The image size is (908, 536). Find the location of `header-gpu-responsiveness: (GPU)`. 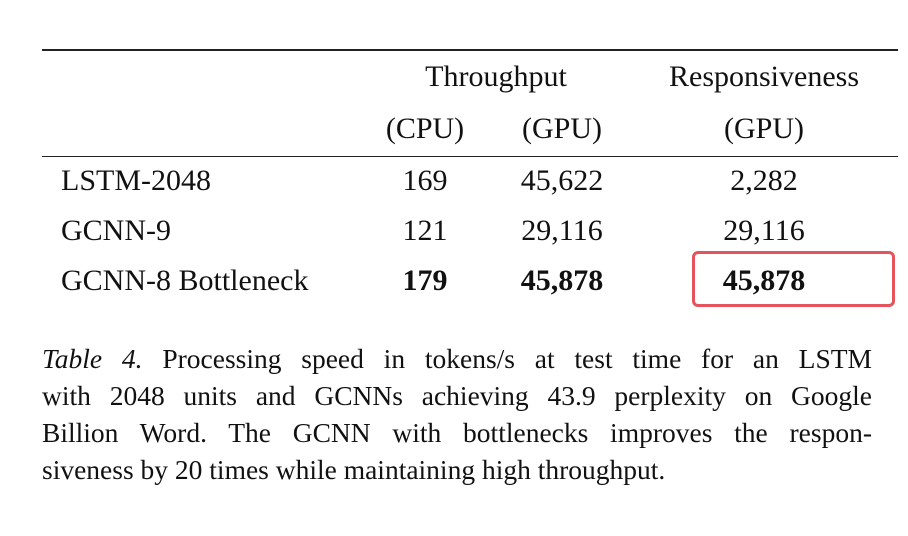

header-gpu-responsiveness: (GPU) is located at coordinates (764, 128).